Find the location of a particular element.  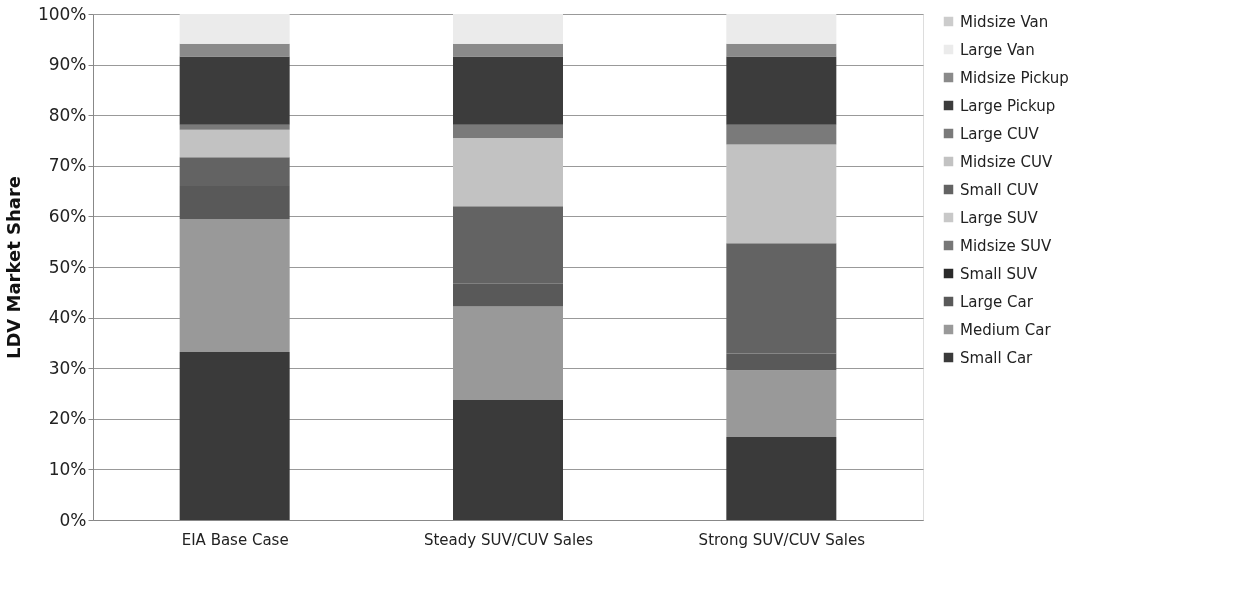

y-tick-label: 100% is located at coordinates (62, 13).